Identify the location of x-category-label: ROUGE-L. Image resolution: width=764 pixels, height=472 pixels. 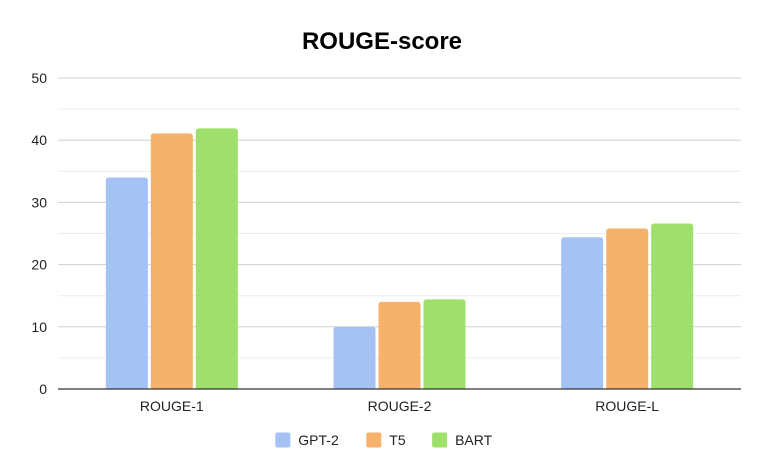
(627, 406).